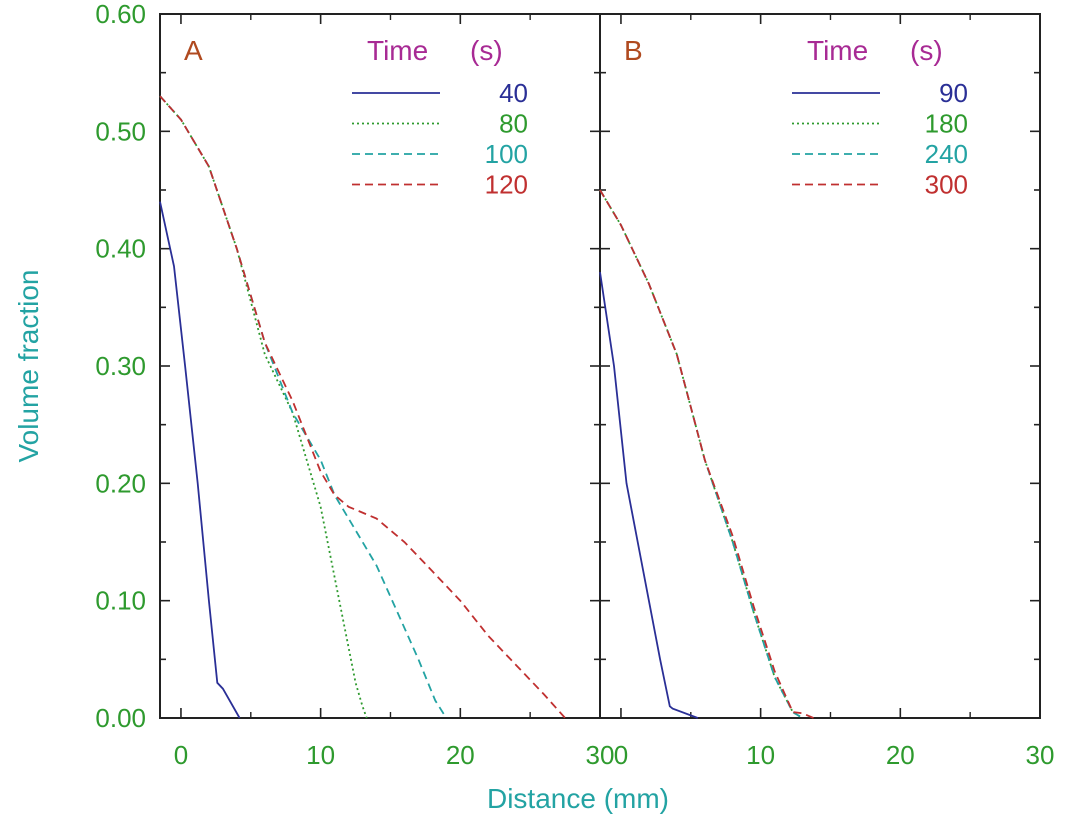  What do you see at coordinates (633, 50) in the screenshot?
I see `panel-letter-B: B` at bounding box center [633, 50].